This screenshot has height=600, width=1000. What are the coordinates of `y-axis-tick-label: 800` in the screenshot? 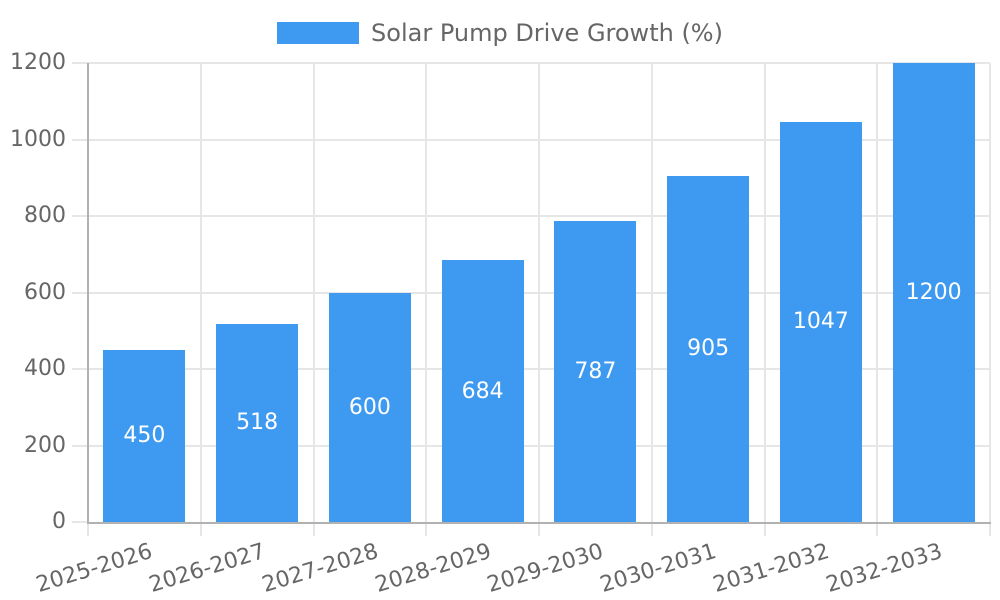 It's located at (45, 215).